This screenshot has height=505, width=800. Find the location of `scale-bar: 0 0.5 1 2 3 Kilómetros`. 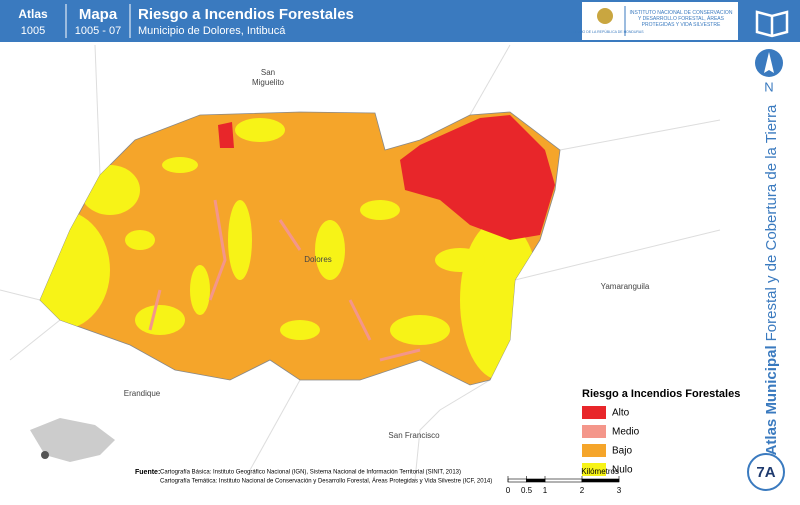

scale-bar: 0 0.5 1 2 3 Kilómetros is located at coordinates (564, 481).